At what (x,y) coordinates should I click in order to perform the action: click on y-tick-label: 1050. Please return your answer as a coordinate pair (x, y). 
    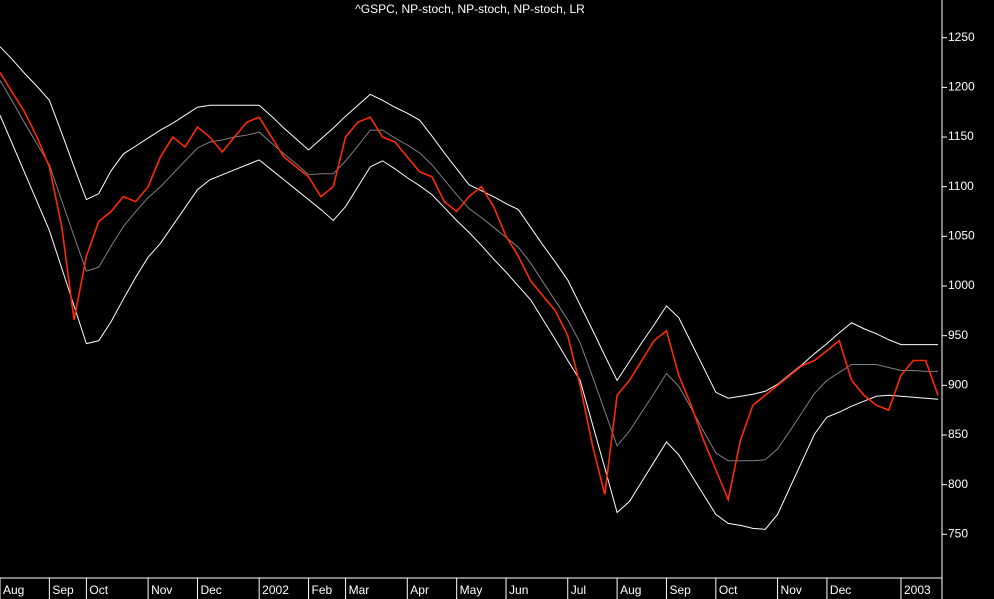
    Looking at the image, I should click on (961, 236).